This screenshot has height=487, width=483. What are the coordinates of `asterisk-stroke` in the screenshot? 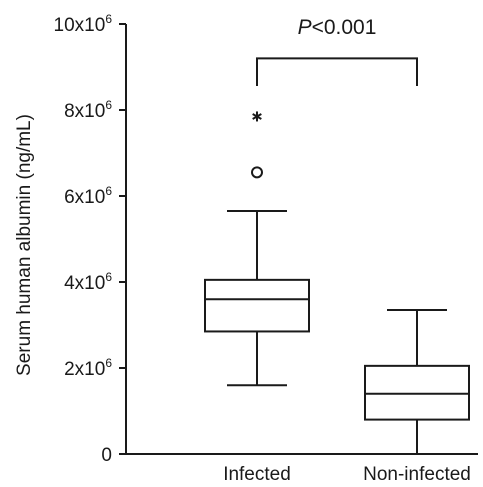 It's located at (257, 116).